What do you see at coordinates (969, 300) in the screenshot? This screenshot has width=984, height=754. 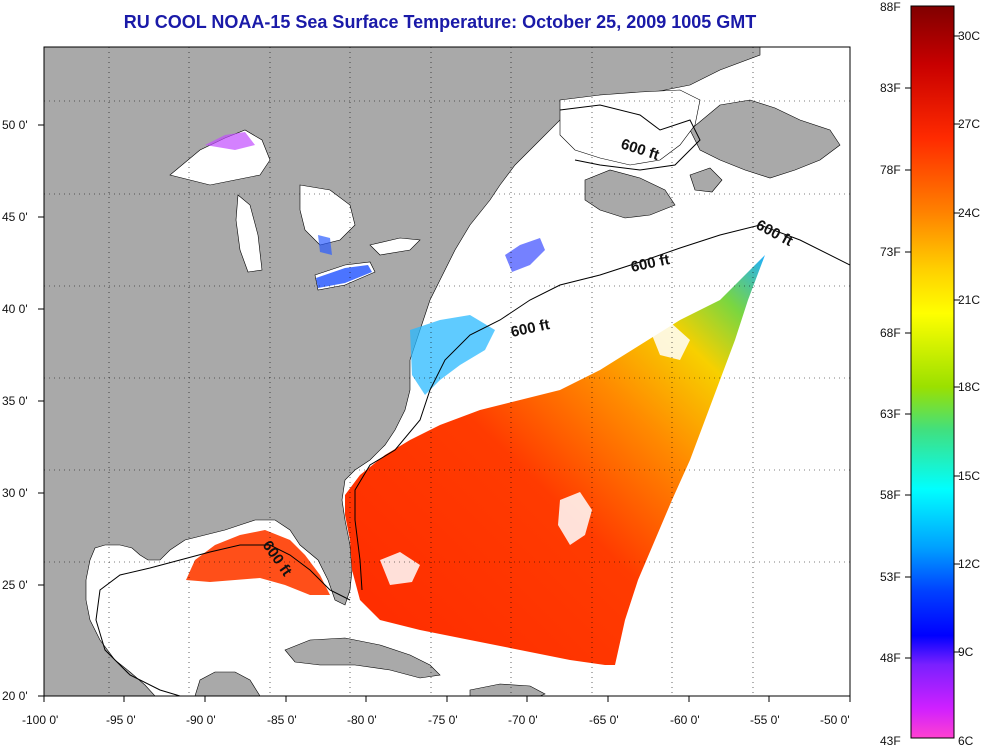 I see `celsius-label: 21C` at bounding box center [969, 300].